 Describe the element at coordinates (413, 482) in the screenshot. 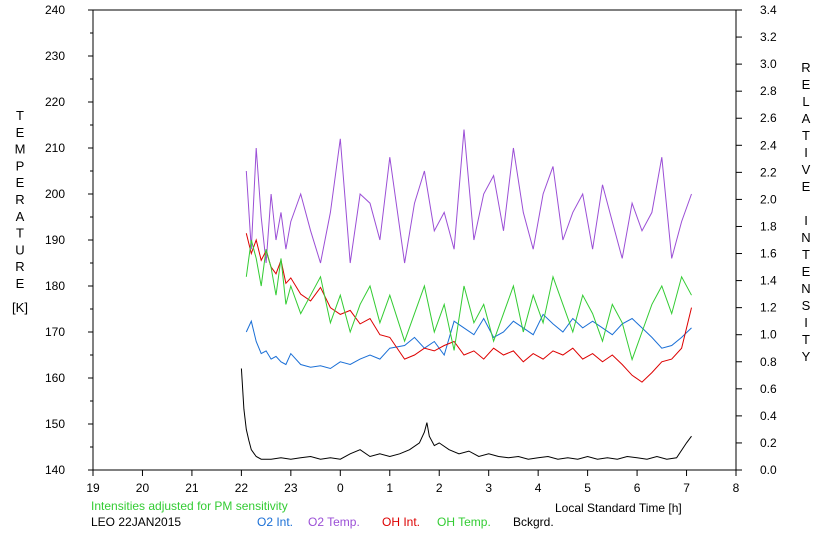

I see `x-axis-ticks: 19 20 21 22 23 0 1 2 3 4 5 6 7 8` at that location.